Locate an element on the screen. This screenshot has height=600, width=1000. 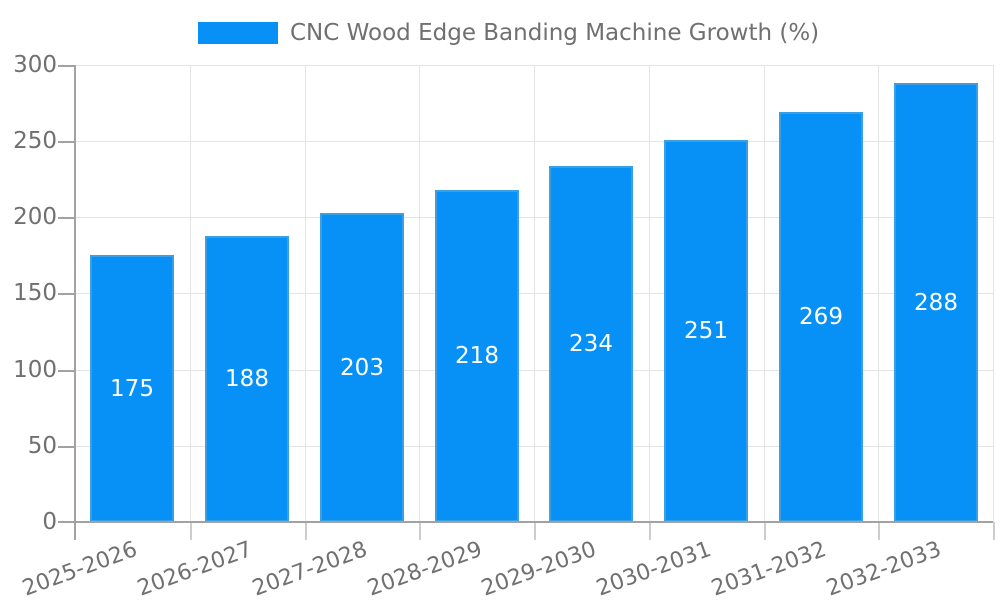
legend-item: CNC Wood Edge Banding Machine Growth (%) is located at coordinates (508, 33).